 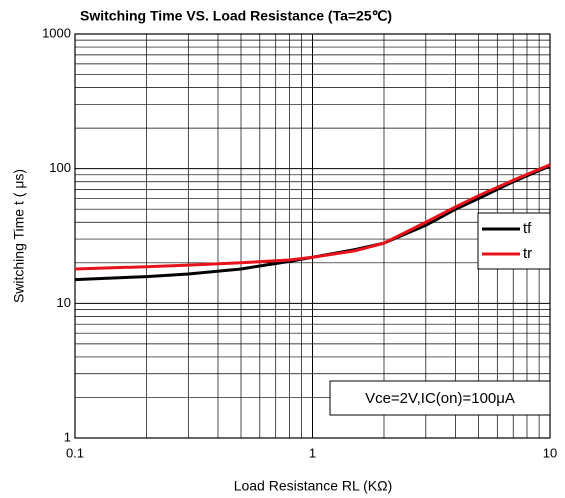 I want to click on legend-label: tr, so click(x=527, y=253).